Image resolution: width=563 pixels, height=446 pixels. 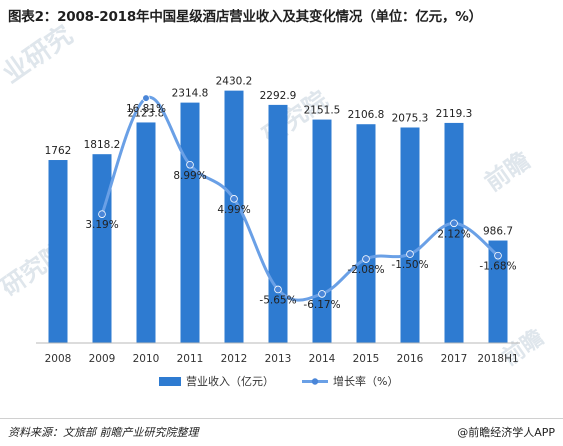 I want to click on line-label-2012: 4.99%, so click(x=233, y=210).